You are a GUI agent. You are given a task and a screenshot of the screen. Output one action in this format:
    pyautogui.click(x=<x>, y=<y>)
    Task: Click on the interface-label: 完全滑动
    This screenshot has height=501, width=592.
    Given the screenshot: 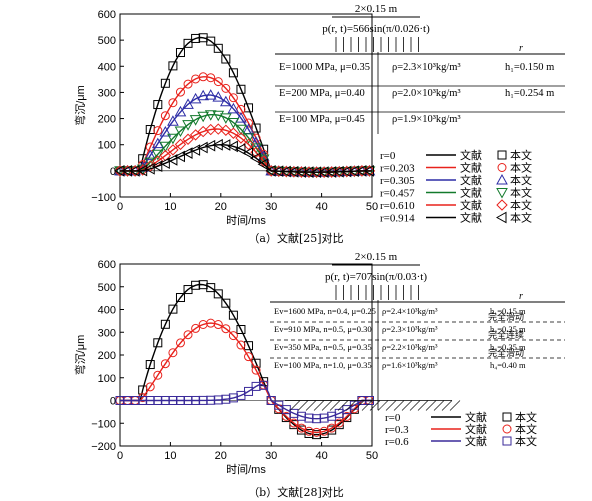 What is the action you would take?
    pyautogui.click(x=506, y=352)
    